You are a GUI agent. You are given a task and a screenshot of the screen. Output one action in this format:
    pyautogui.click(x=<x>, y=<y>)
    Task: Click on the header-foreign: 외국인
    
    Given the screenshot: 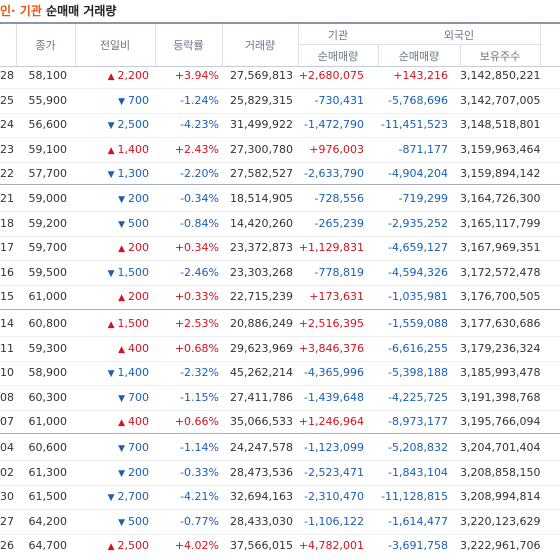 What is the action you would take?
    pyautogui.click(x=459, y=35)
    